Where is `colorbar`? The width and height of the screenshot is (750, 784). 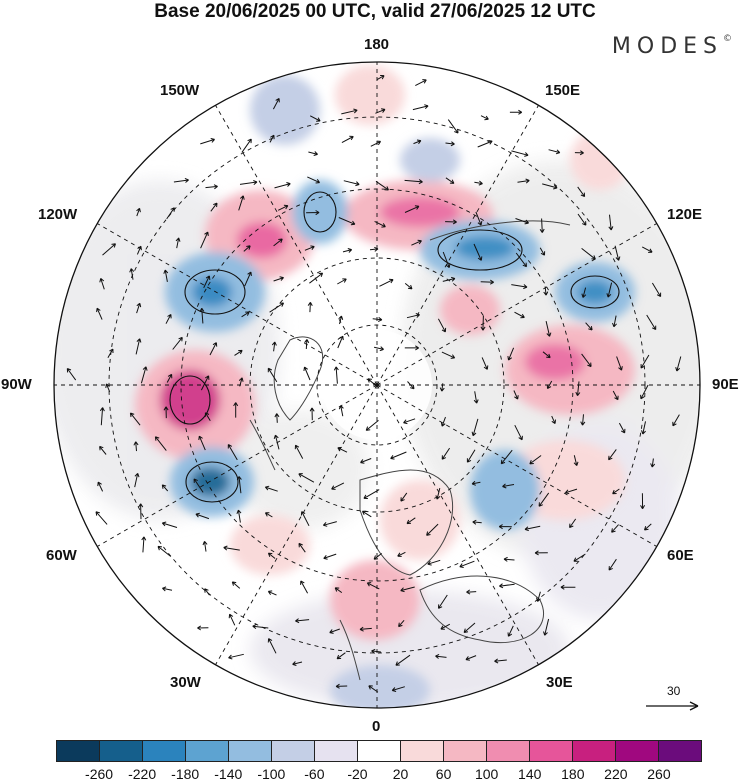 colorbar is located at coordinates (379, 751).